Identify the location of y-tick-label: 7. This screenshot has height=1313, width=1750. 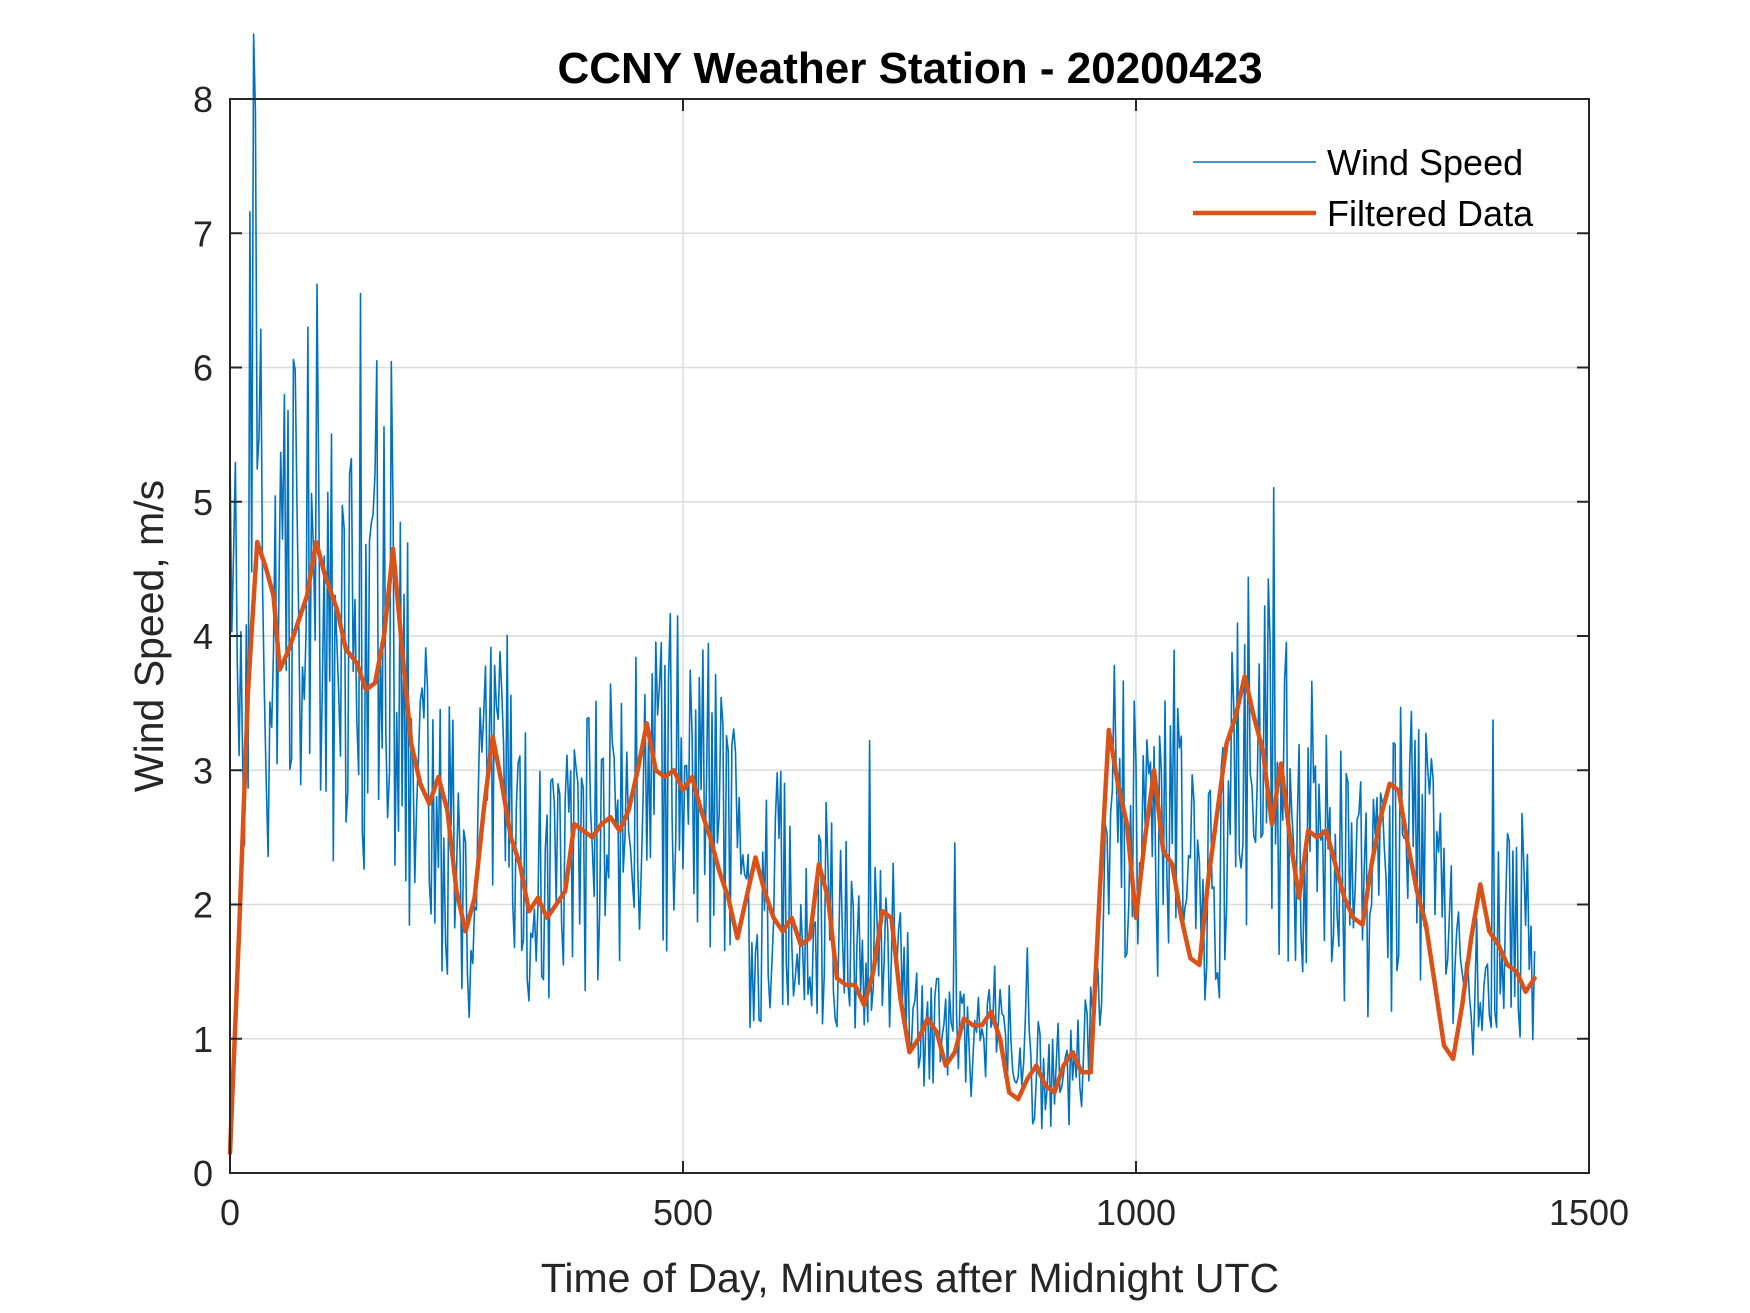
(203, 233).